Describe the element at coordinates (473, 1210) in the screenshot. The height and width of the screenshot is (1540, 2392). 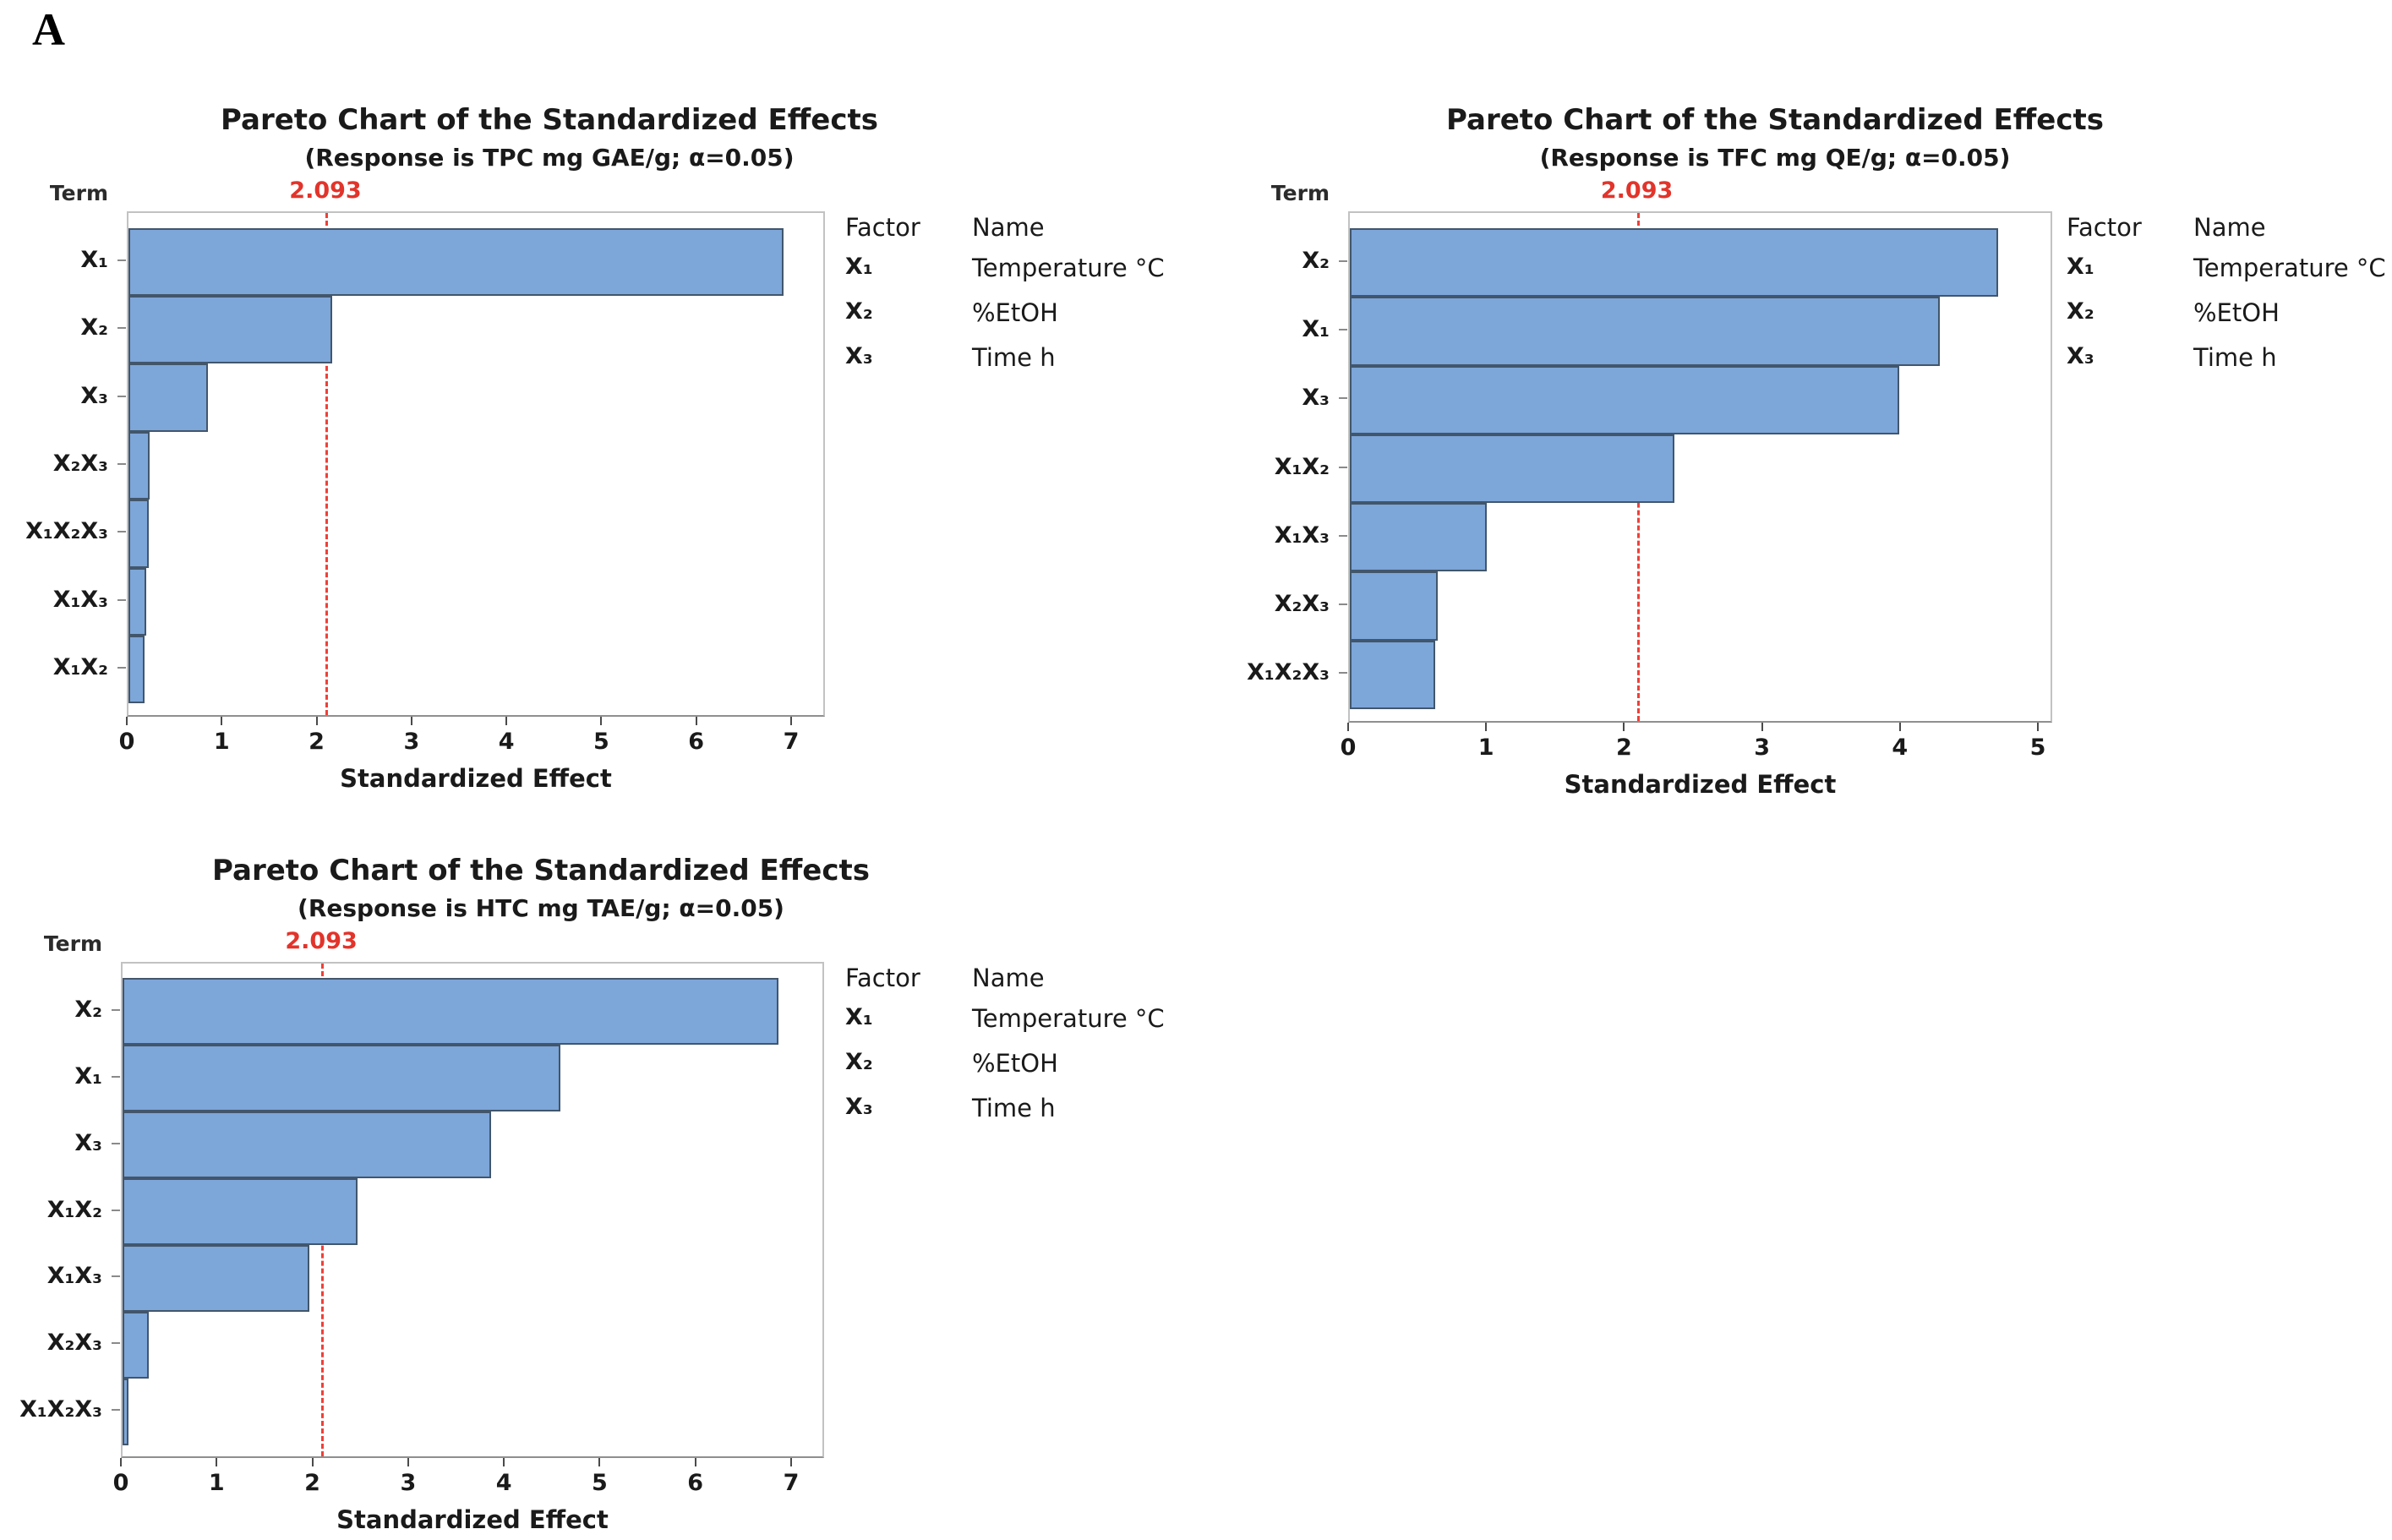
I see `plot-area` at that location.